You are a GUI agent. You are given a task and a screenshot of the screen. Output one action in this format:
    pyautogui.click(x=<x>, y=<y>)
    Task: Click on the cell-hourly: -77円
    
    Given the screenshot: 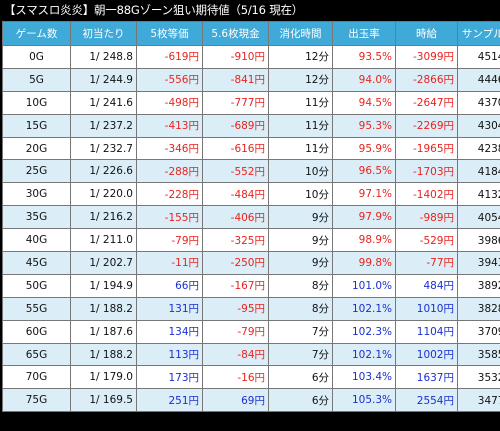 What is the action you would take?
    pyautogui.click(x=426, y=263)
    